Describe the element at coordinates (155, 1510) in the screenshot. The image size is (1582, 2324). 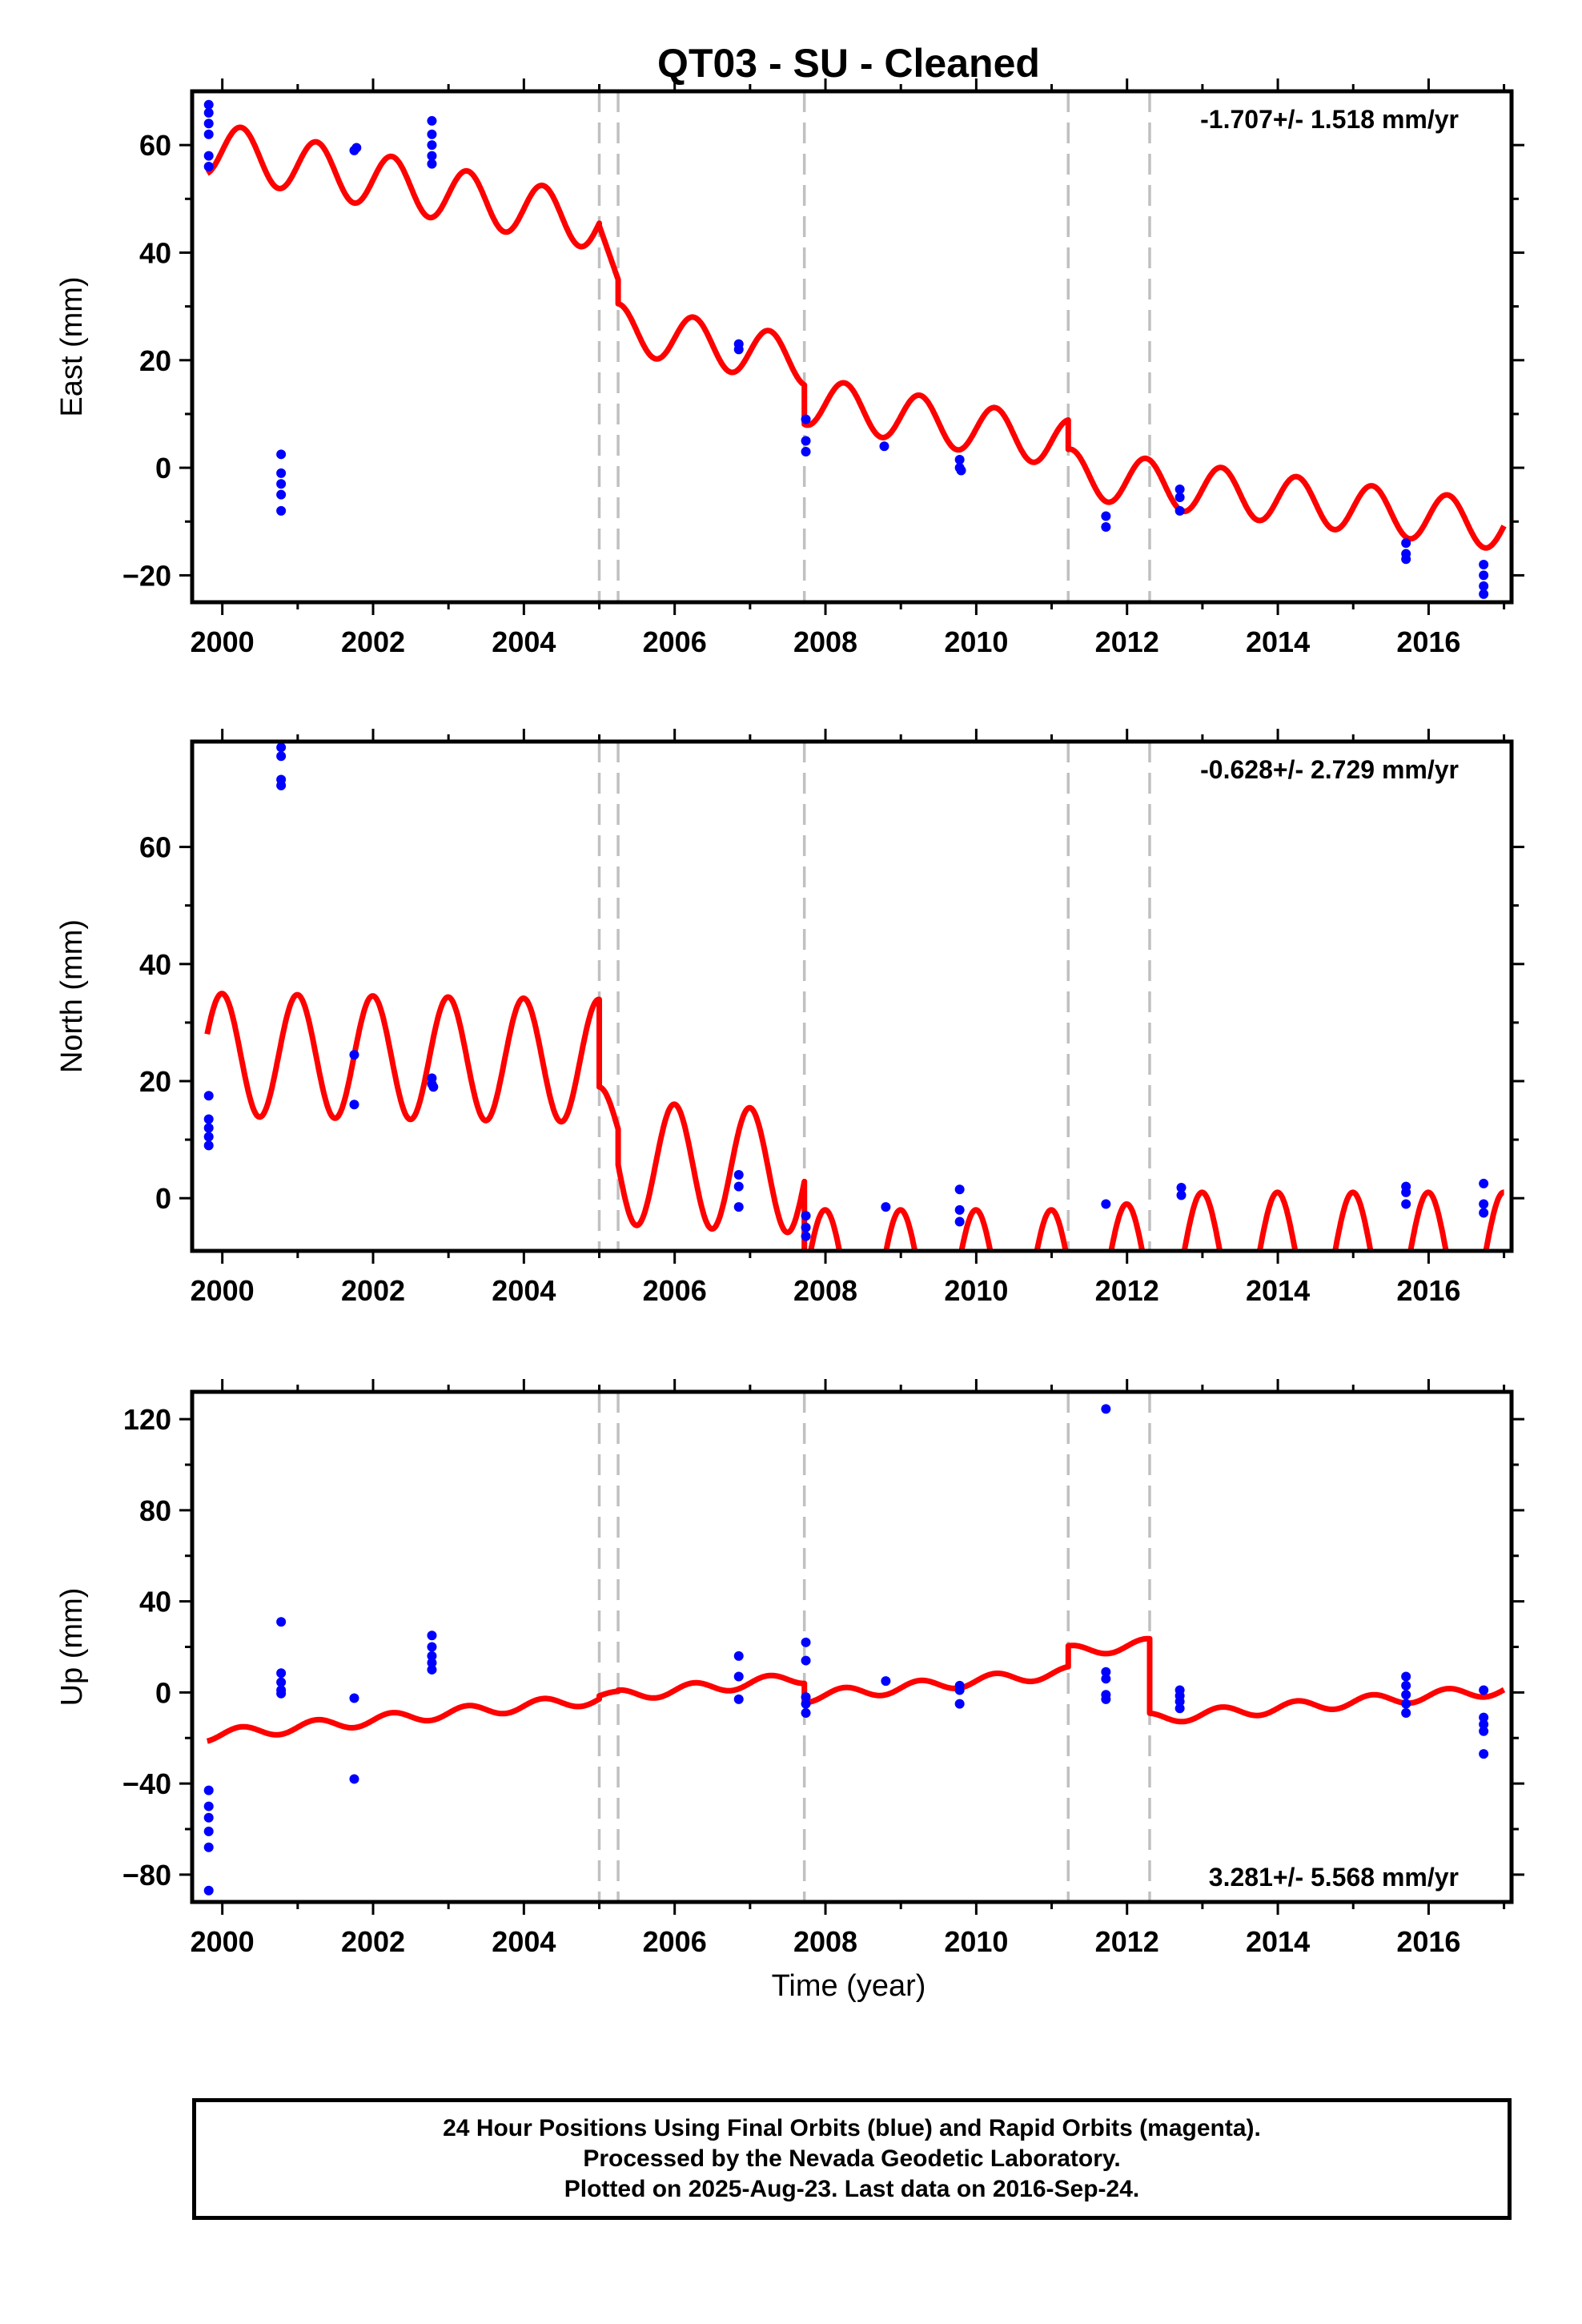
I see `y-tick-label: 80` at that location.